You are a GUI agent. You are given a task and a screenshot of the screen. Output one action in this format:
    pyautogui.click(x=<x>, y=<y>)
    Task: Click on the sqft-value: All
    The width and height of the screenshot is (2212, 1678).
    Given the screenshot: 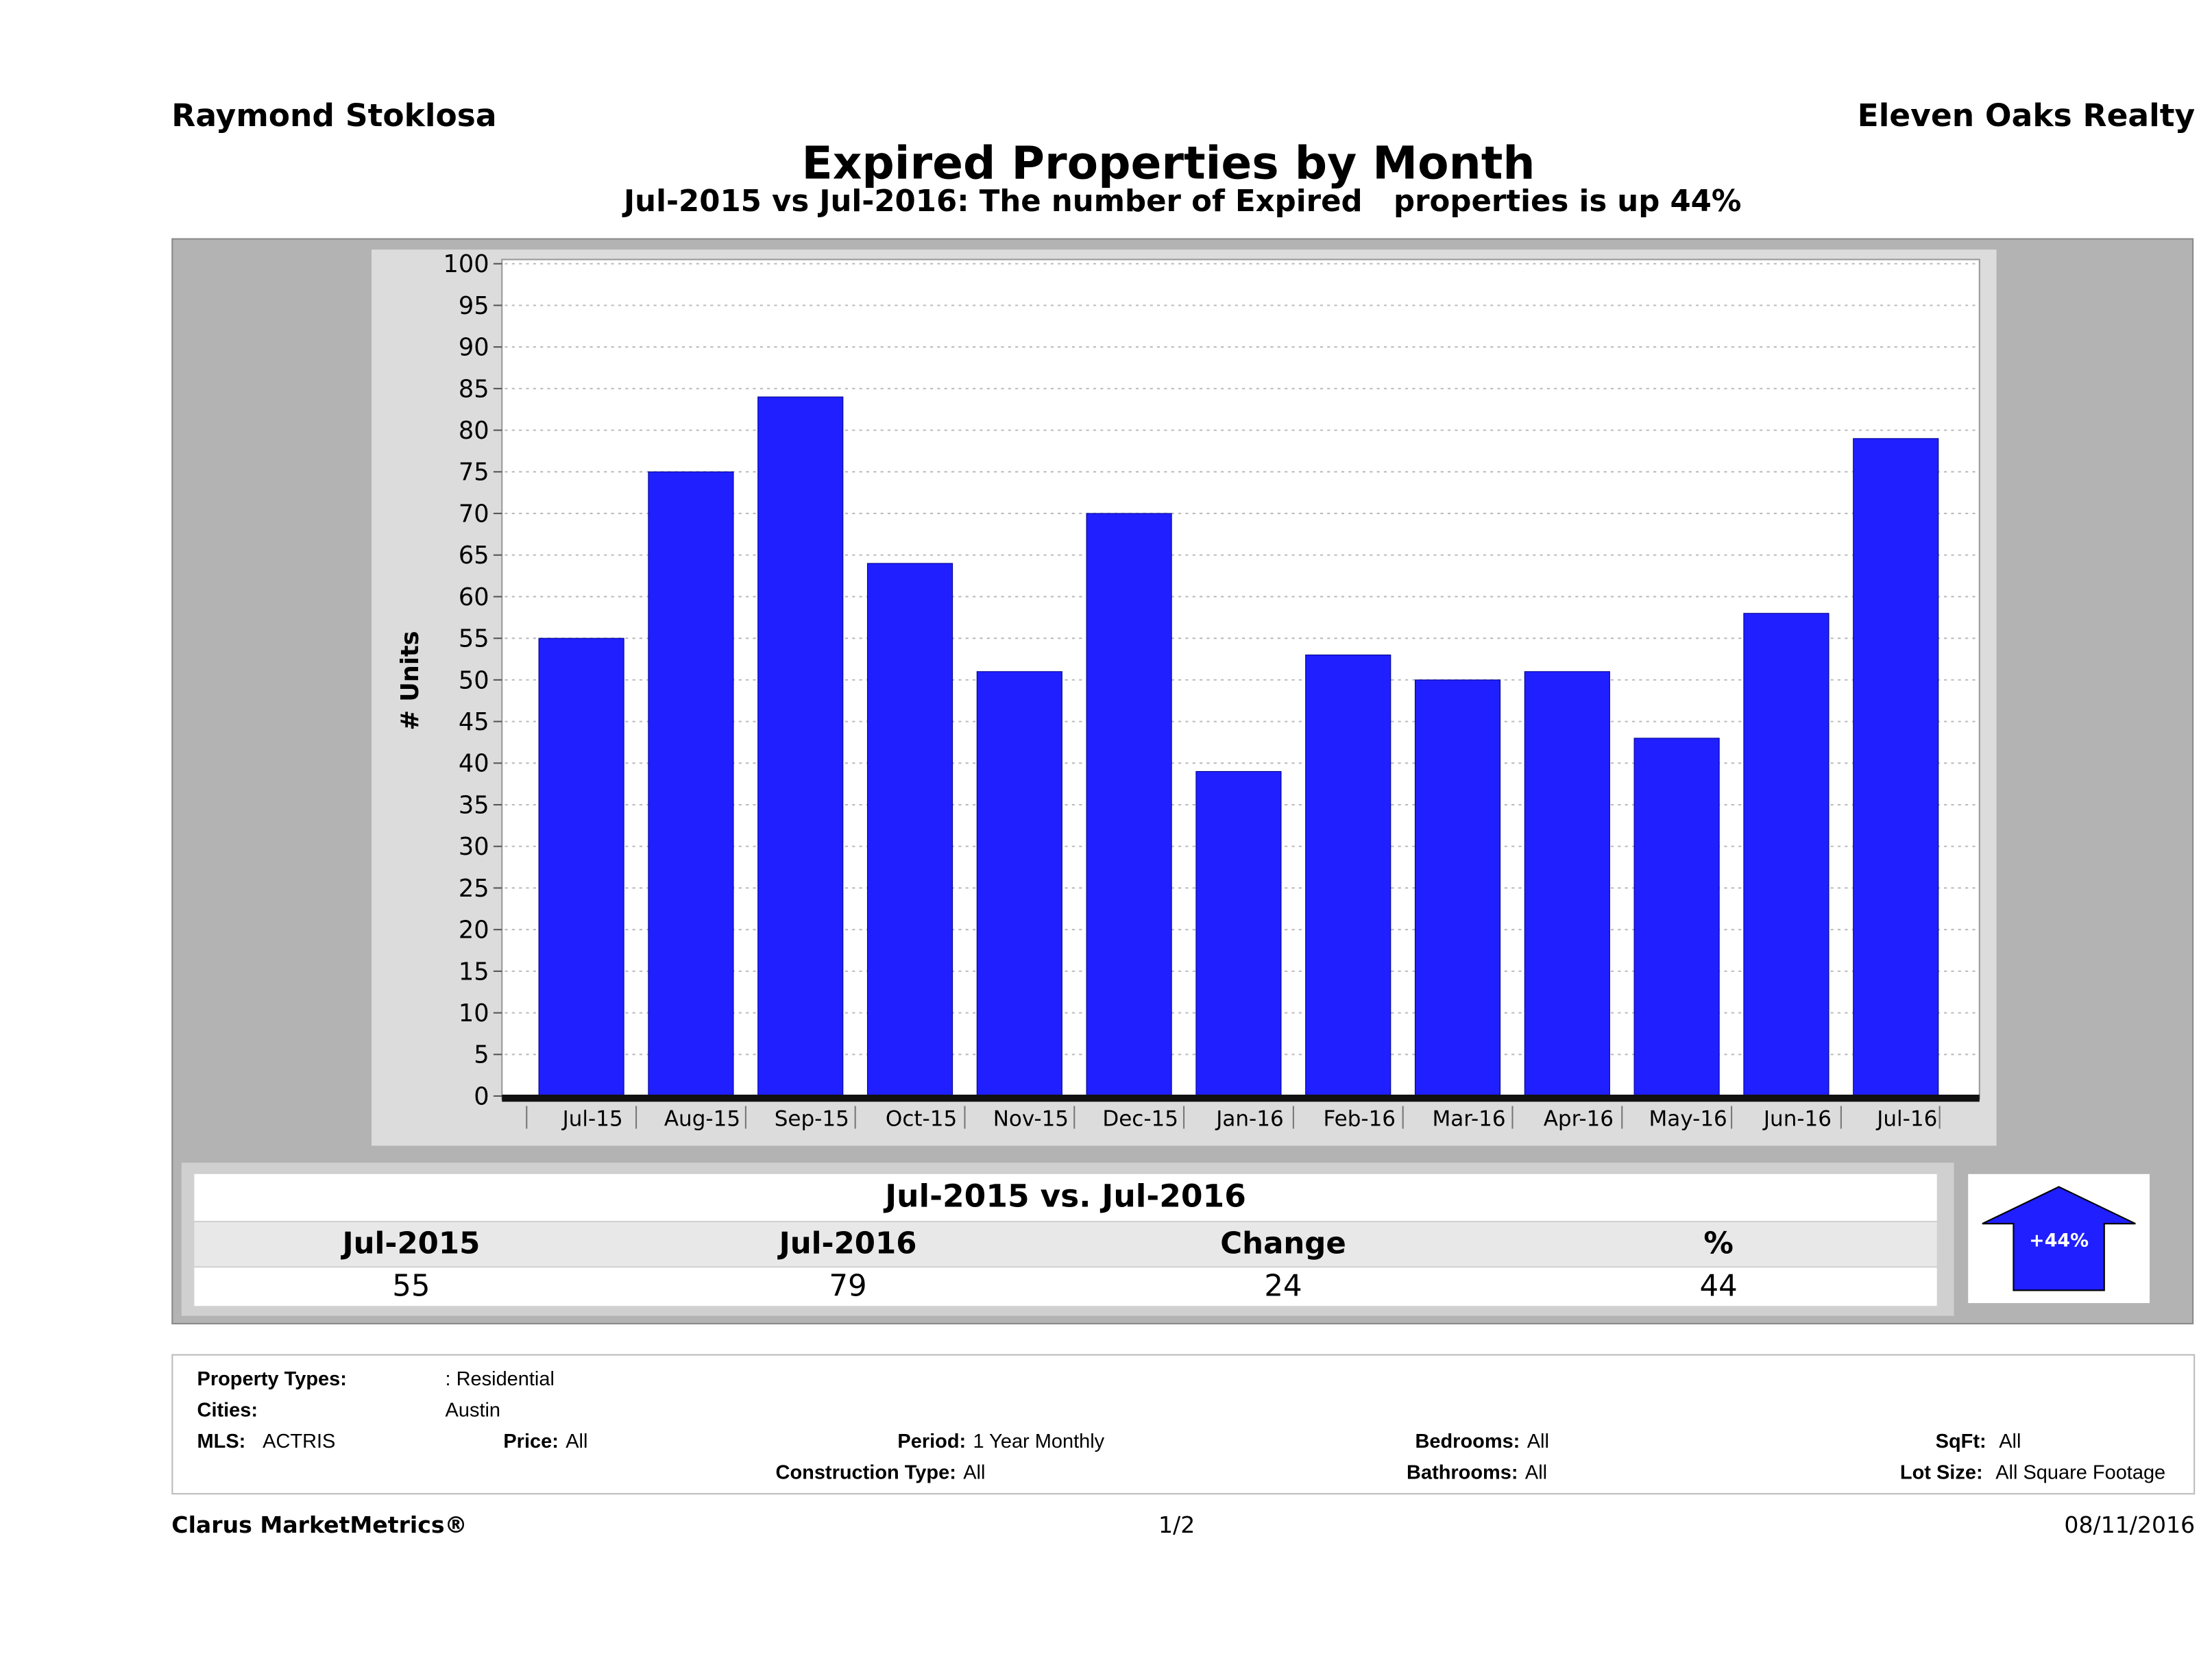 What is the action you would take?
    pyautogui.click(x=2010, y=1440)
    